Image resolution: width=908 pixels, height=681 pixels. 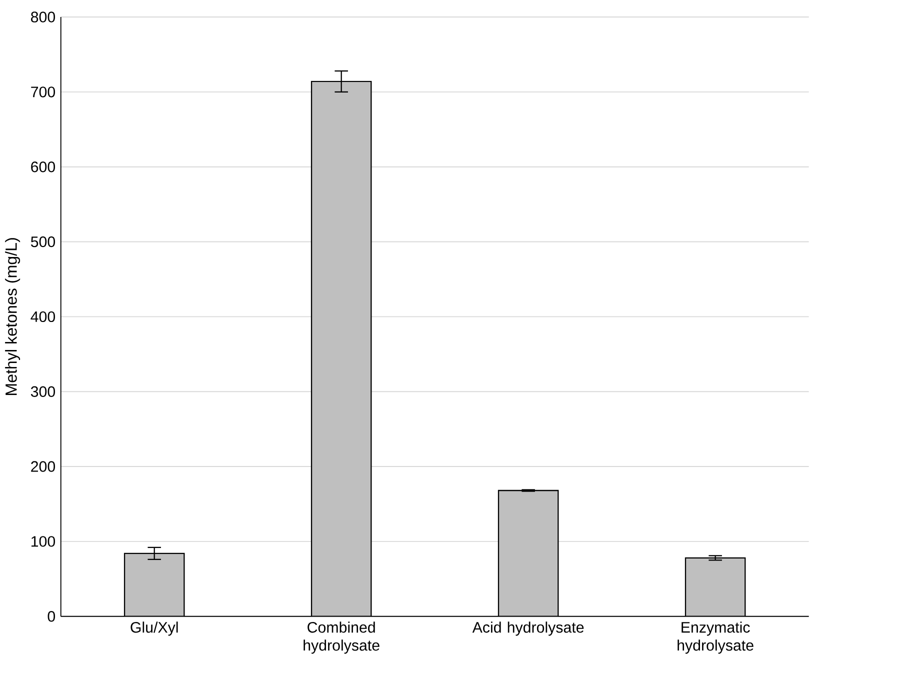 I want to click on y-tick-label: 700, so click(x=43, y=92).